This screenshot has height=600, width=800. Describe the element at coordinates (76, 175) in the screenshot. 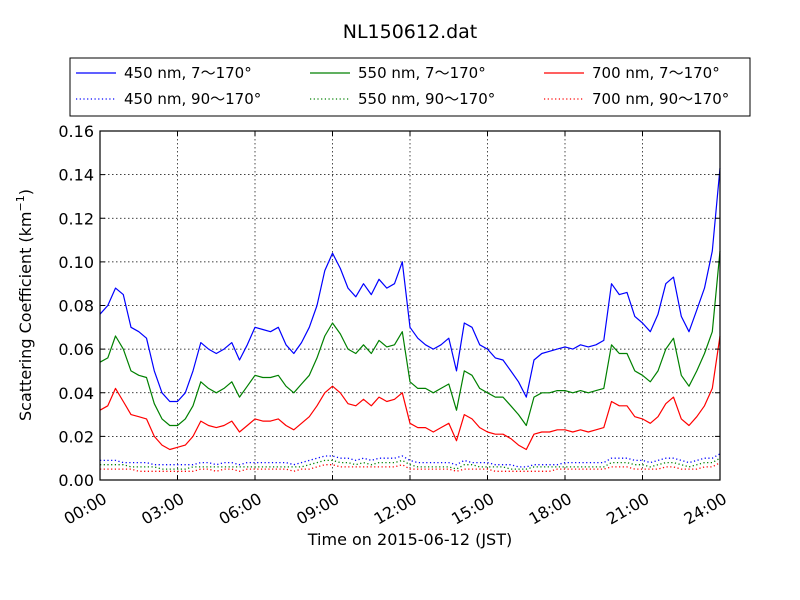

I see `y-tick-label: 0.14` at that location.